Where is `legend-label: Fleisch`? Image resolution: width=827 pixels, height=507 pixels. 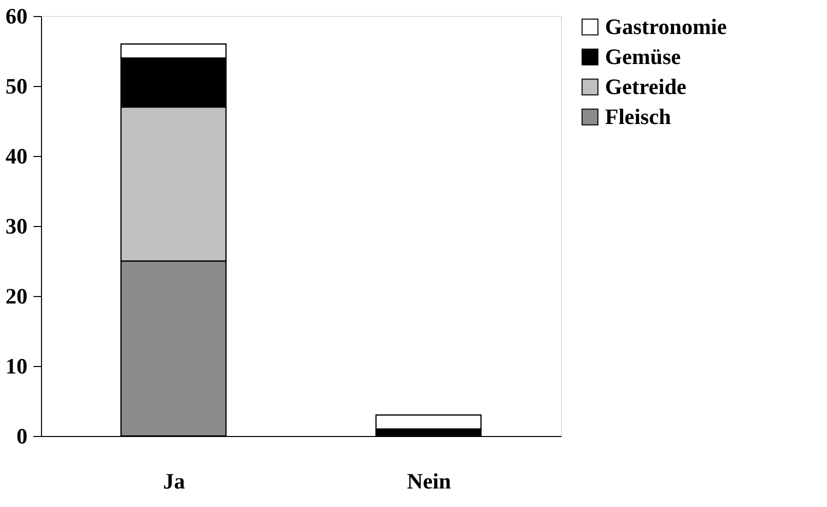
legend-label: Fleisch is located at coordinates (638, 116).